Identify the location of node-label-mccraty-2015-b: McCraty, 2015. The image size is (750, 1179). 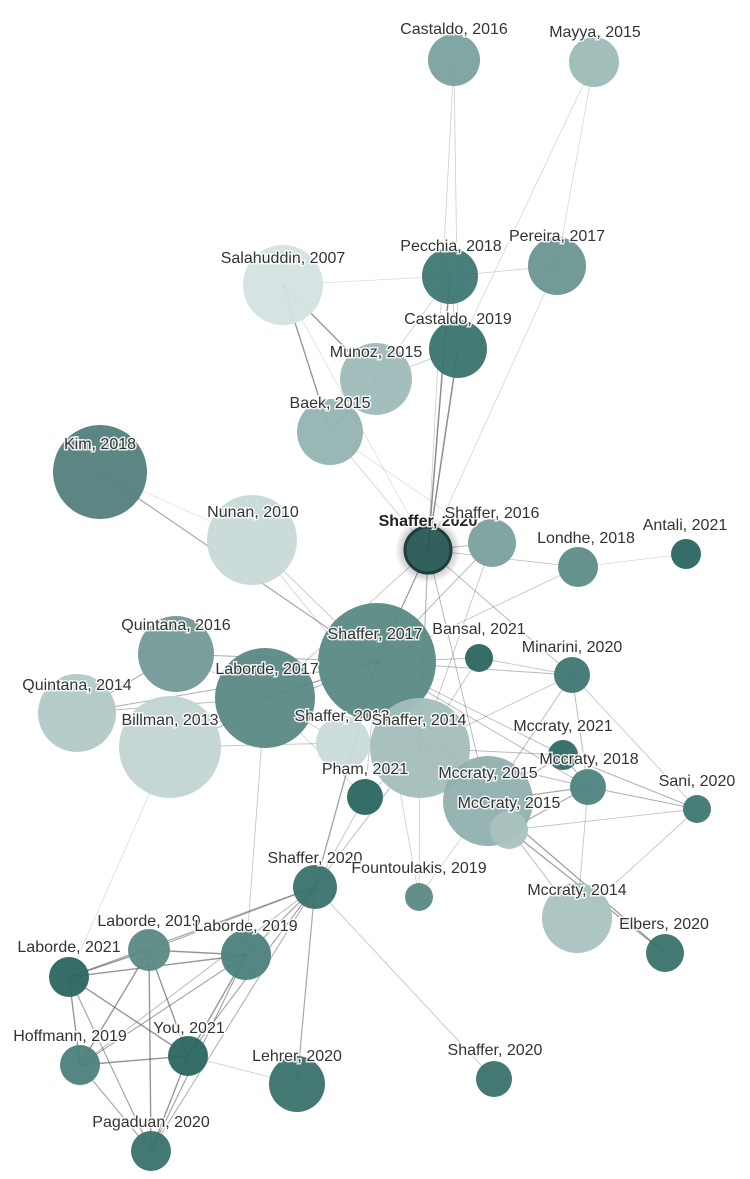
(509, 803).